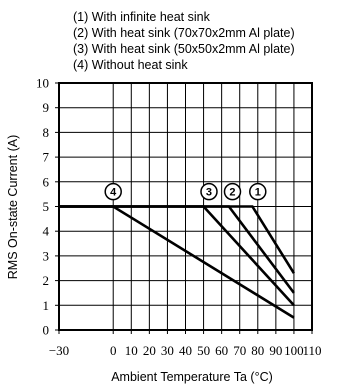  I want to click on x-tick-label: 60, so click(221, 350).